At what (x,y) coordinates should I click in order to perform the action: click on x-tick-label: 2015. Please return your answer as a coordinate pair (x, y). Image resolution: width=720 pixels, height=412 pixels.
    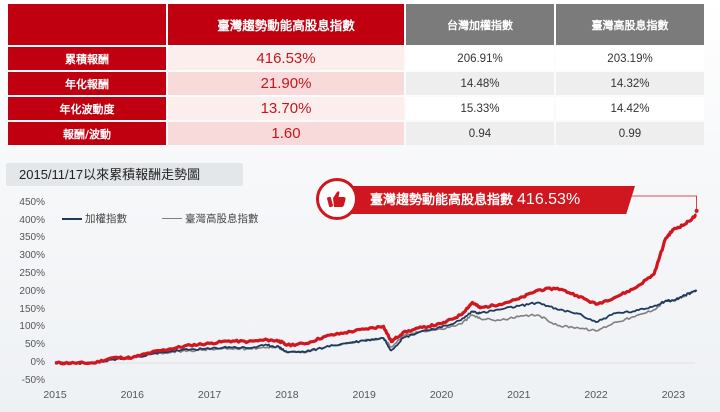
    Looking at the image, I should click on (55, 395).